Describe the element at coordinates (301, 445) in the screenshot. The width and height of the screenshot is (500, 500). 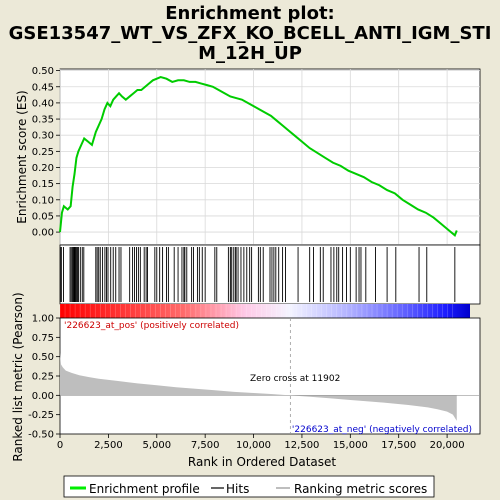
I see `x-tick-label: 12,500` at that location.